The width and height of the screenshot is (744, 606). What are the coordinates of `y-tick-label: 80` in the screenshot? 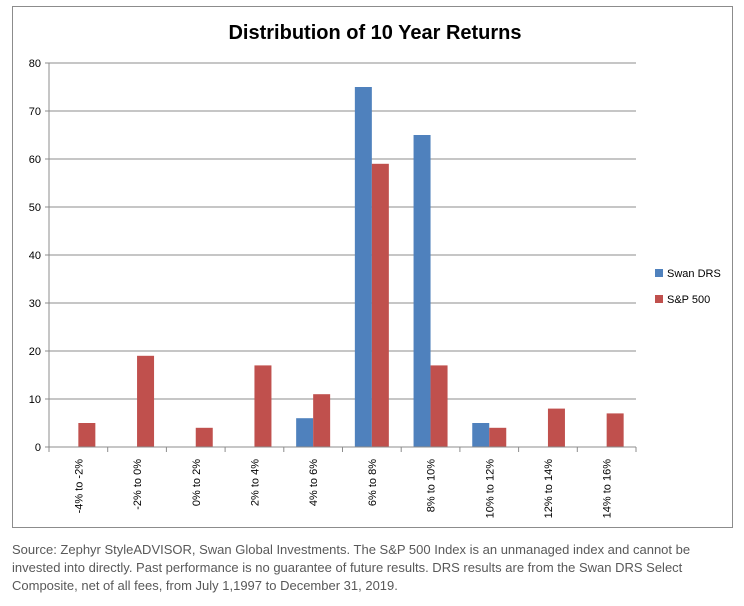 It's located at (35, 64).